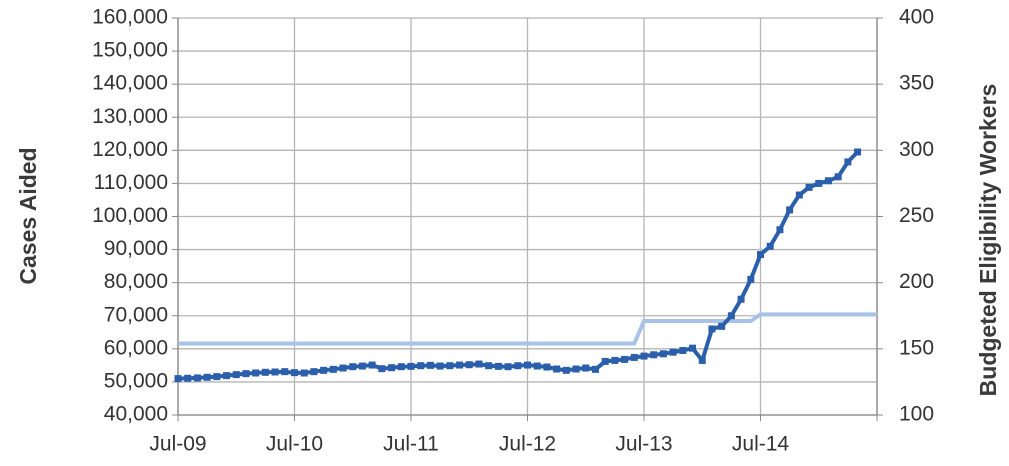 The image size is (1009, 466). What do you see at coordinates (527, 444) in the screenshot?
I see `x-tick-label: Jul-12` at bounding box center [527, 444].